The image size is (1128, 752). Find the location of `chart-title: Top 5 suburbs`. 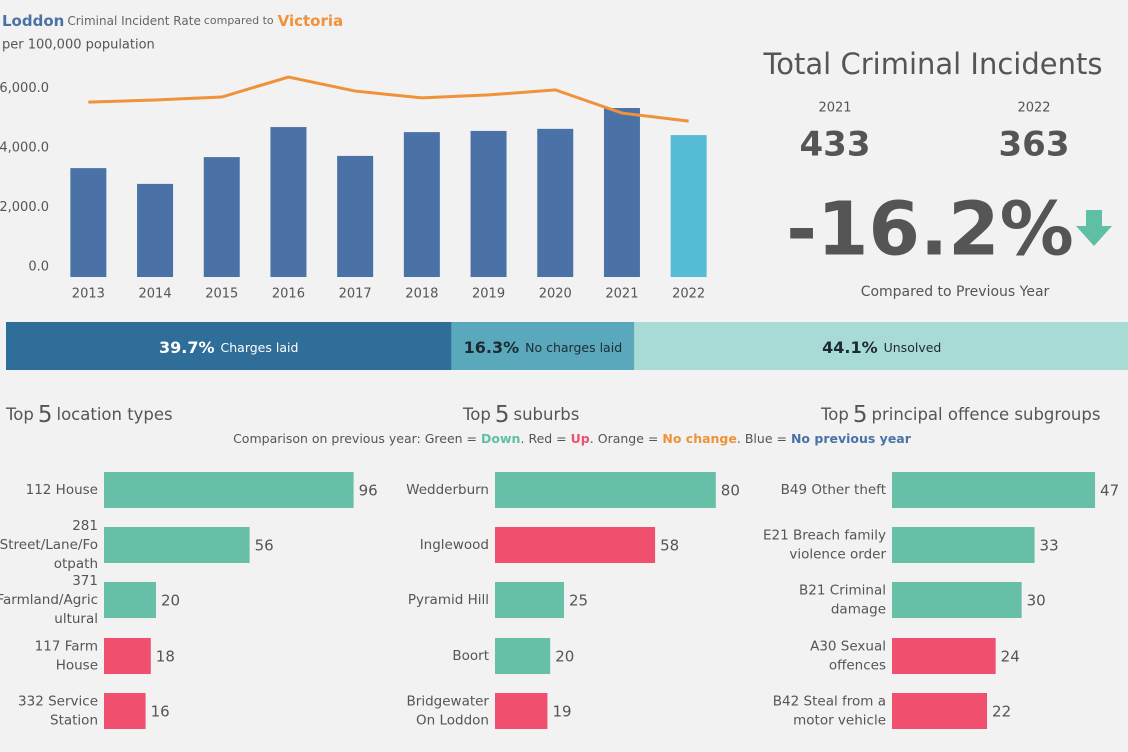

chart-title: Top 5 suburbs is located at coordinates (520, 415).